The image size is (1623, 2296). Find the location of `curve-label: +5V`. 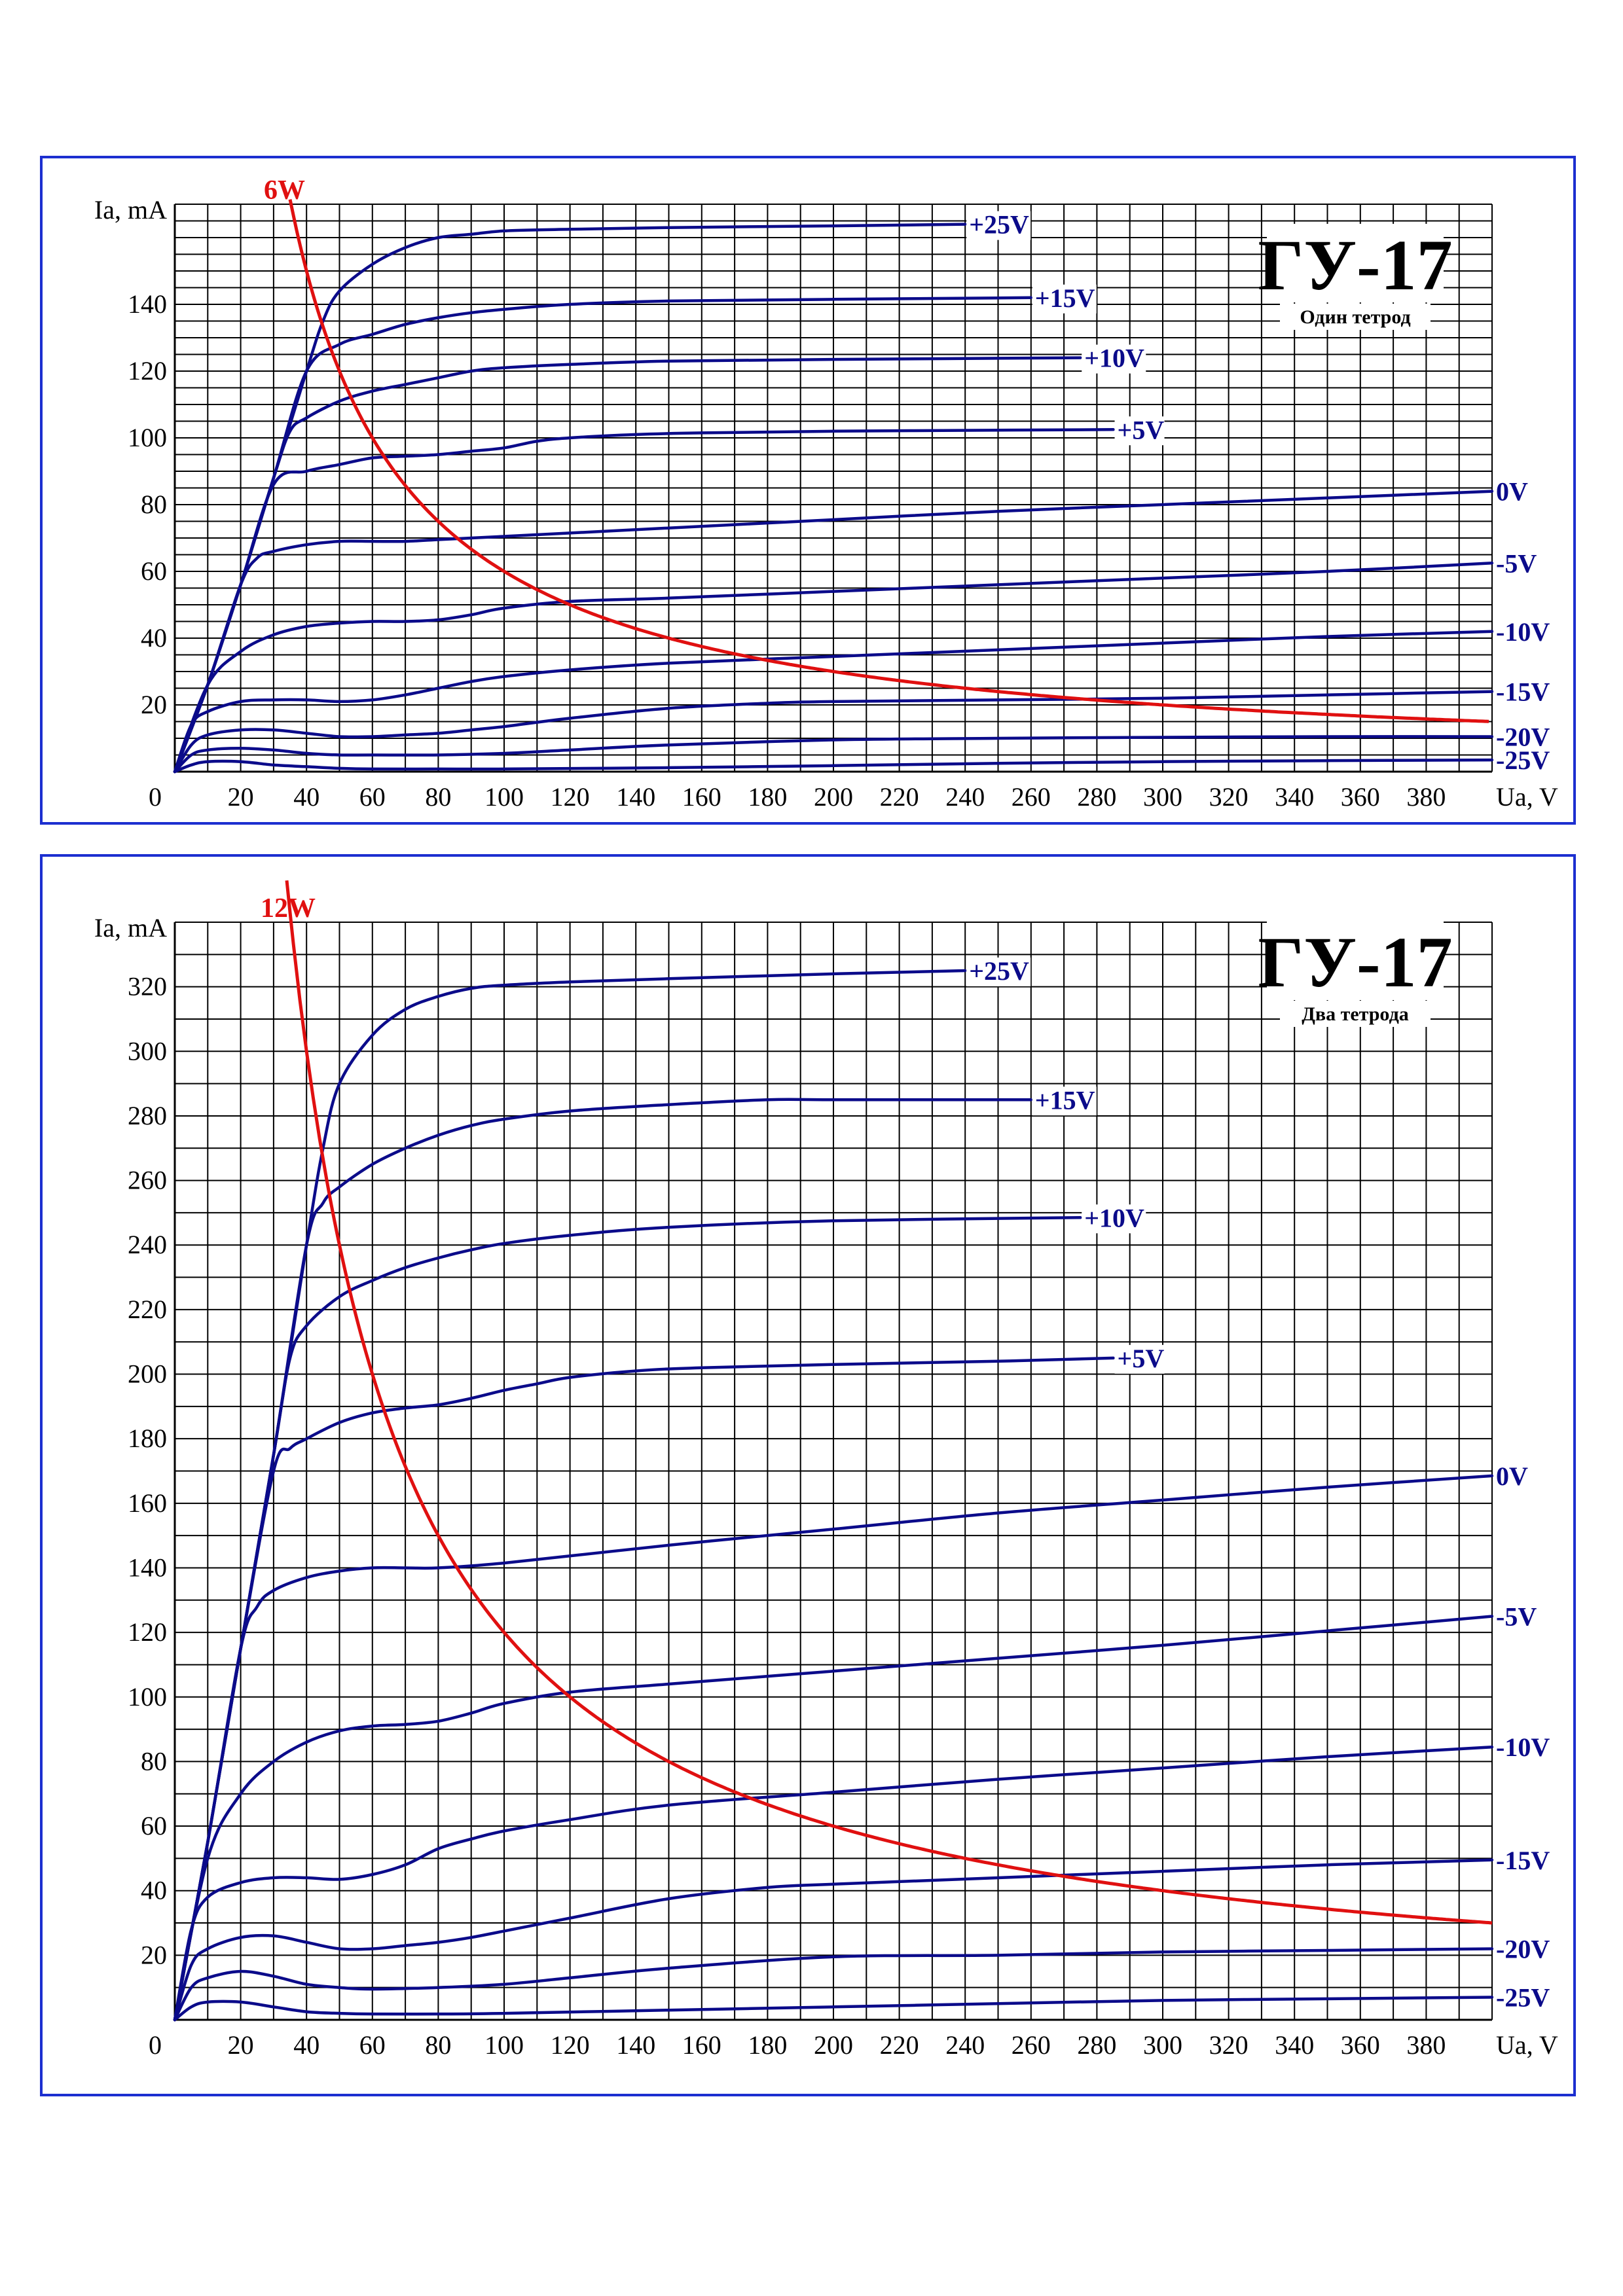

curve-label: +5V is located at coordinates (1141, 1359).